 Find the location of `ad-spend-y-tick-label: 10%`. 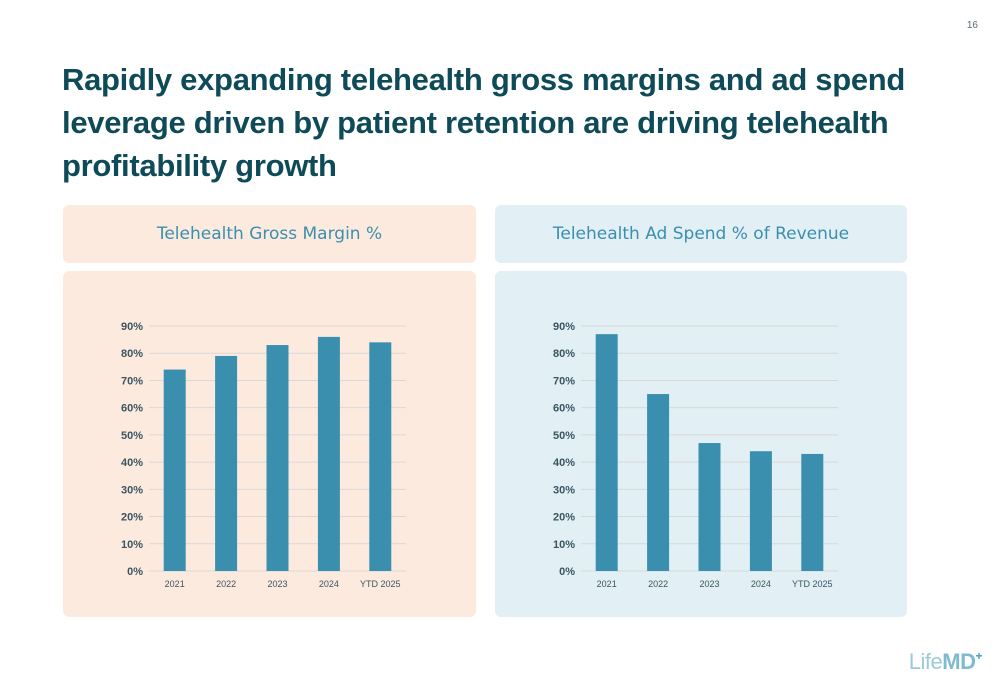

ad-spend-y-tick-label: 10% is located at coordinates (564, 545).